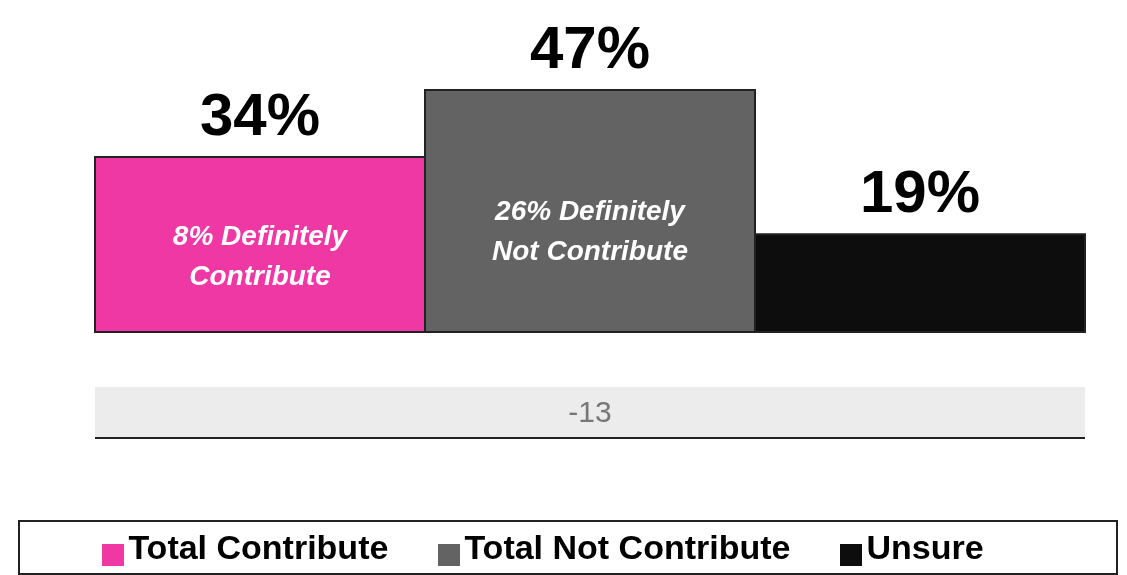 This screenshot has width=1127, height=575. I want to click on annotation: 8% Definitely Contribute, so click(260, 256).